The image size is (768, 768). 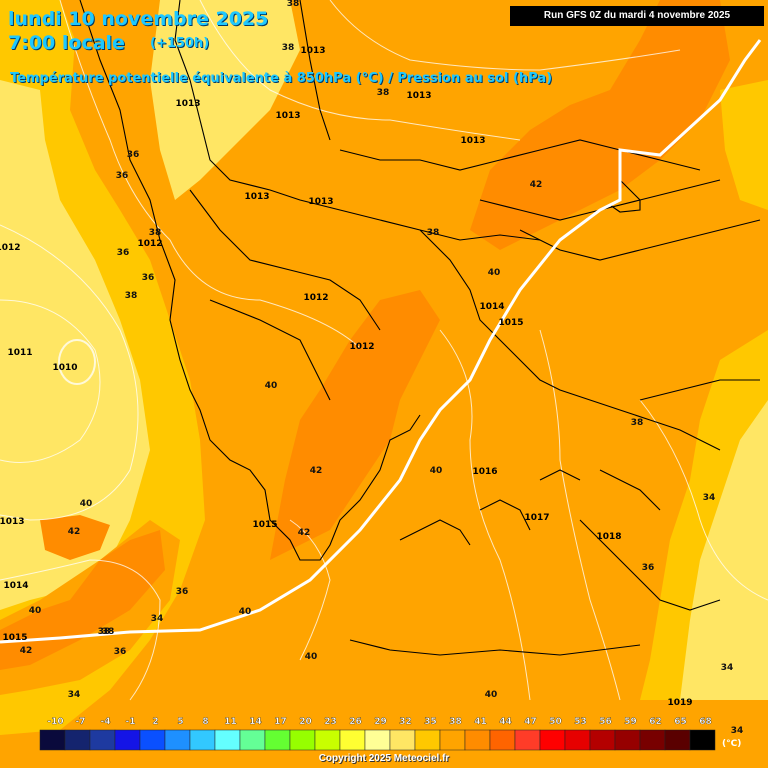 What do you see at coordinates (480, 722) in the screenshot?
I see `colorbar-tick-label: 41` at bounding box center [480, 722].